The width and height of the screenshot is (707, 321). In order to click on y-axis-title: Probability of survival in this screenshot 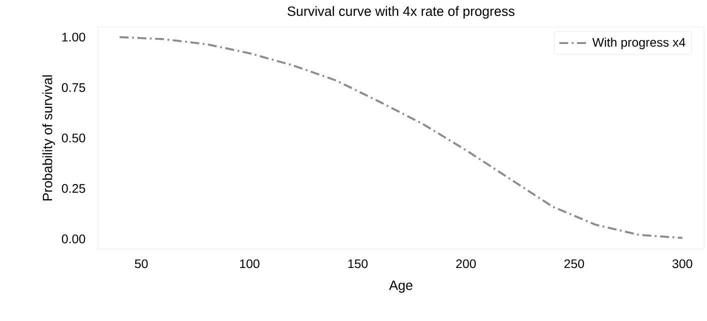, I will do `click(48, 137)`.